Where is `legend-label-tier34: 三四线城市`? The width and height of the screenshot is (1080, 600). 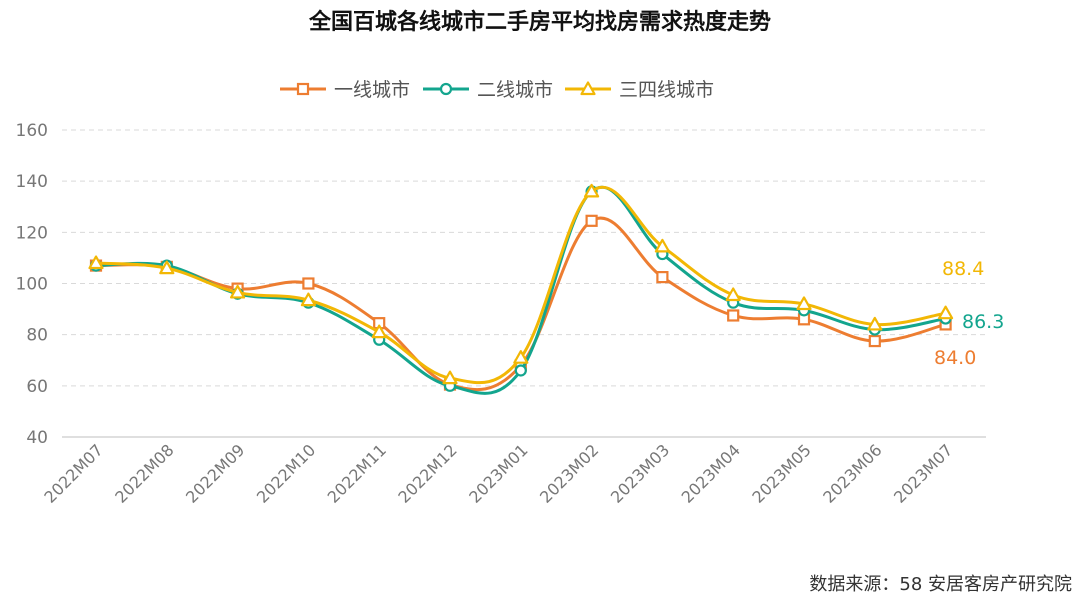
legend-label-tier34: 三四线城市 is located at coordinates (666, 90).